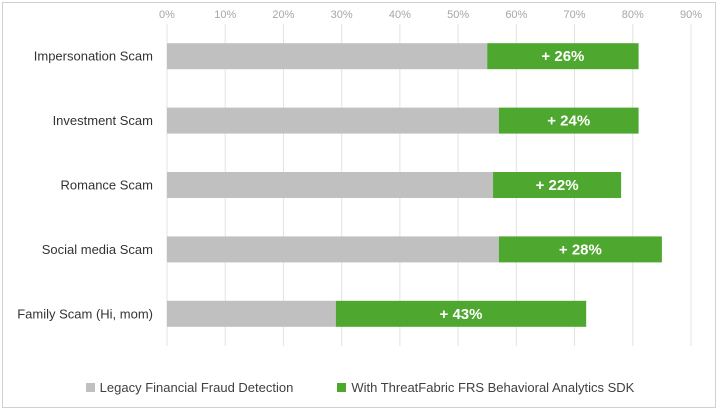 The height and width of the screenshot is (412, 720). I want to click on x-tick-label: 60%, so click(516, 15).